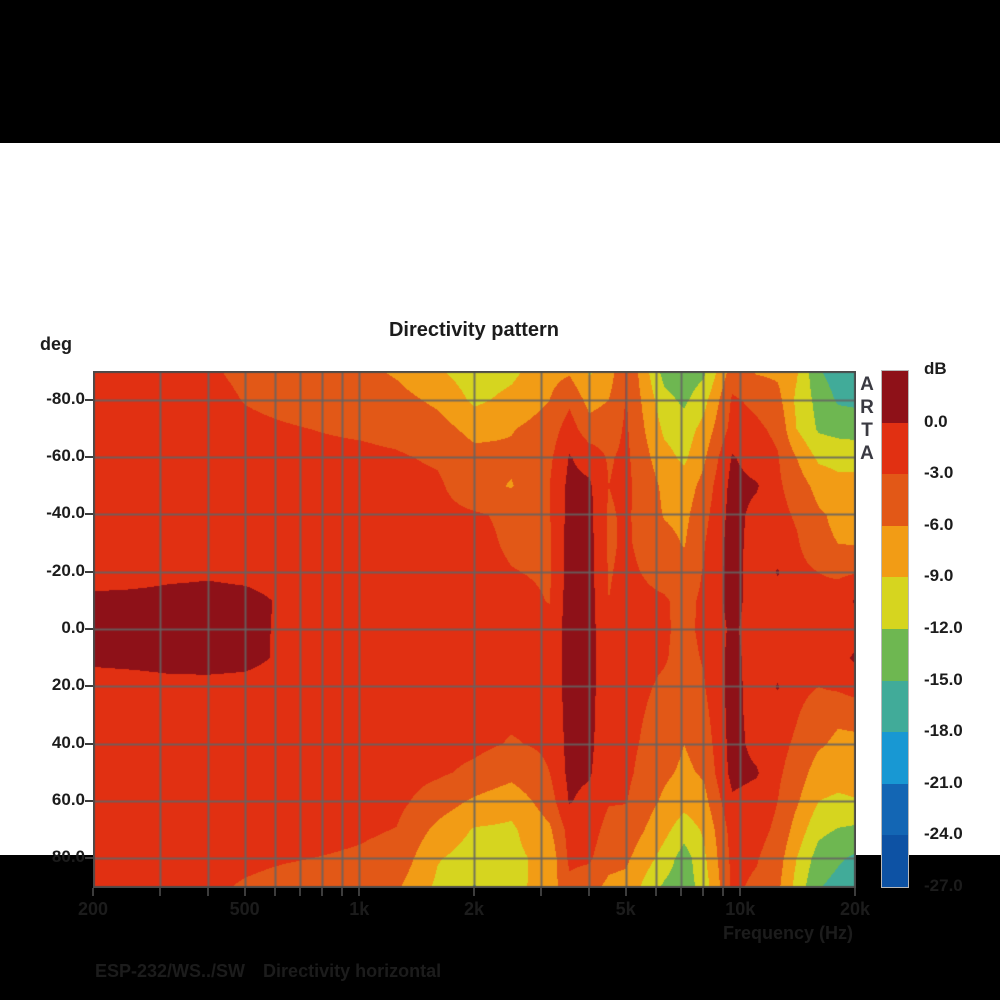 Image resolution: width=1000 pixels, height=1000 pixels. What do you see at coordinates (867, 430) in the screenshot?
I see `watermark-letter: T` at bounding box center [867, 430].